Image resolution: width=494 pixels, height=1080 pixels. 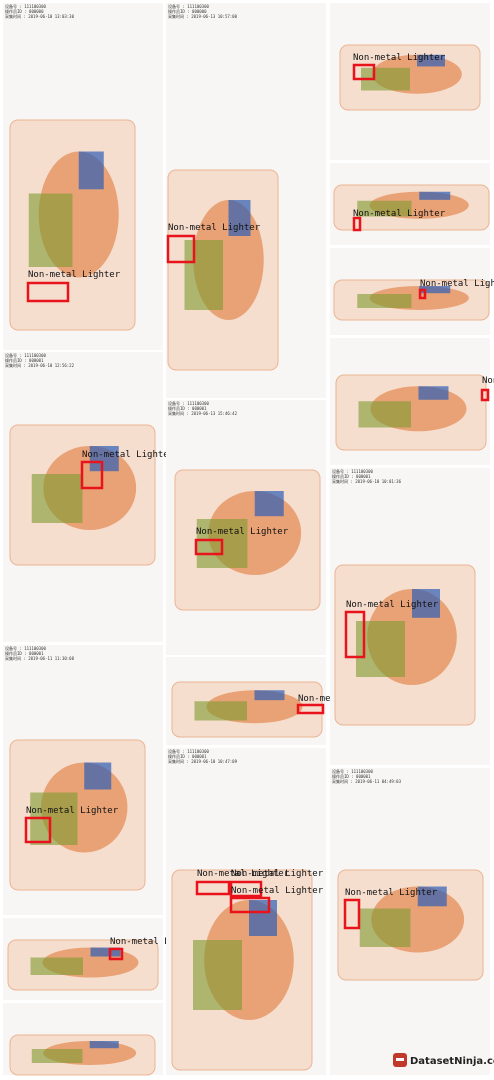 I want to click on logo-eyes, so click(x=400, y=1059).